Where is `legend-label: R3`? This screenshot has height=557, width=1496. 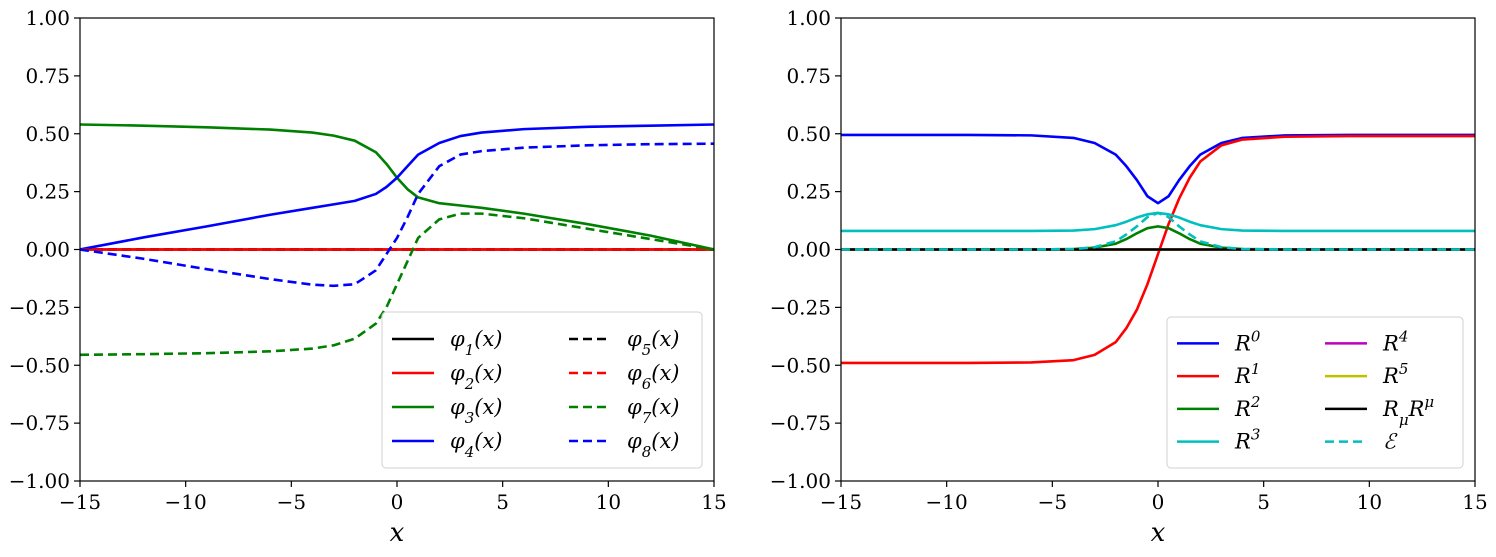 legend-label: R3 is located at coordinates (1247, 440).